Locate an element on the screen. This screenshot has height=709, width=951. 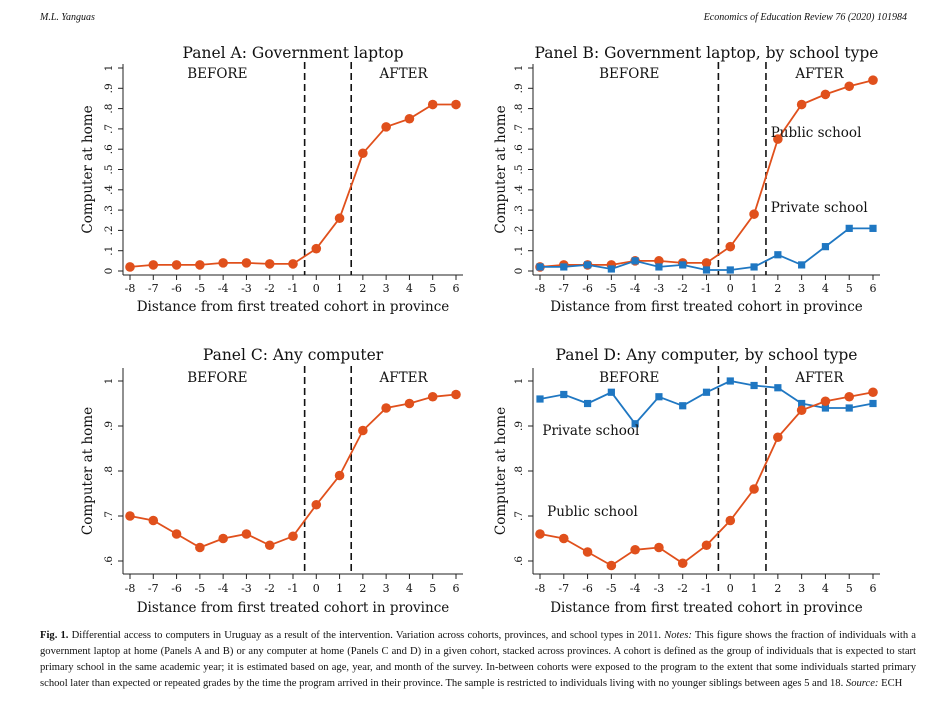
running-head-author: M.L. Yanguas is located at coordinates (67, 17).